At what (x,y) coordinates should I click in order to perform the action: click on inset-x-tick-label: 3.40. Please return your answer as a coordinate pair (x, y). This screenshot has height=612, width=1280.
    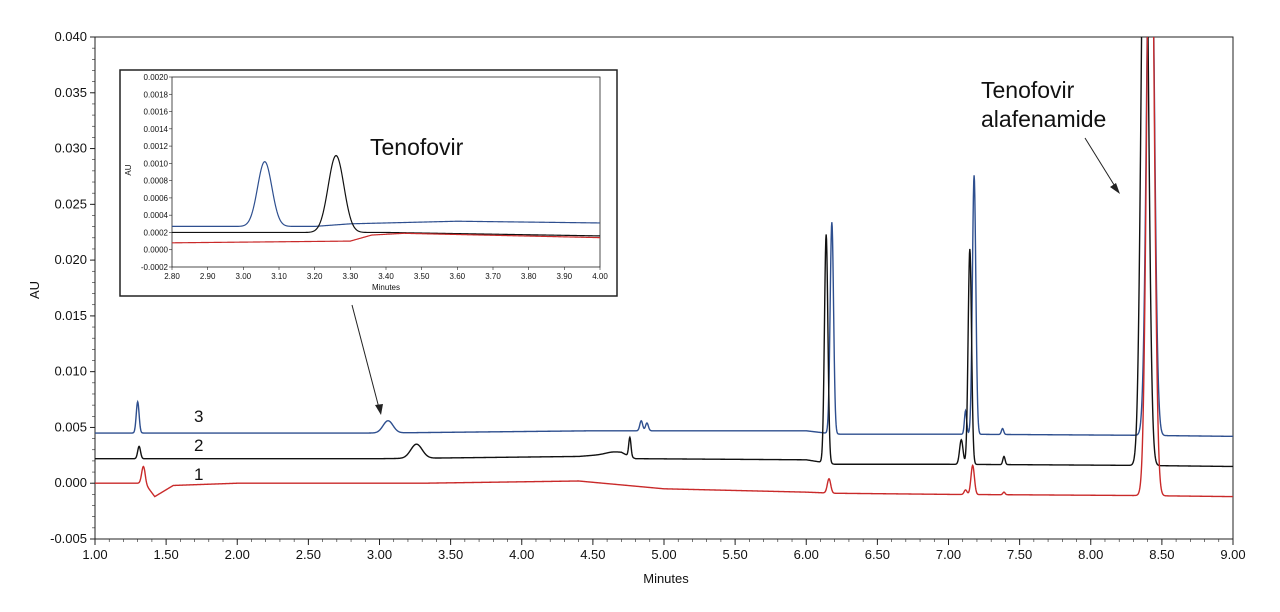
    Looking at the image, I should click on (386, 276).